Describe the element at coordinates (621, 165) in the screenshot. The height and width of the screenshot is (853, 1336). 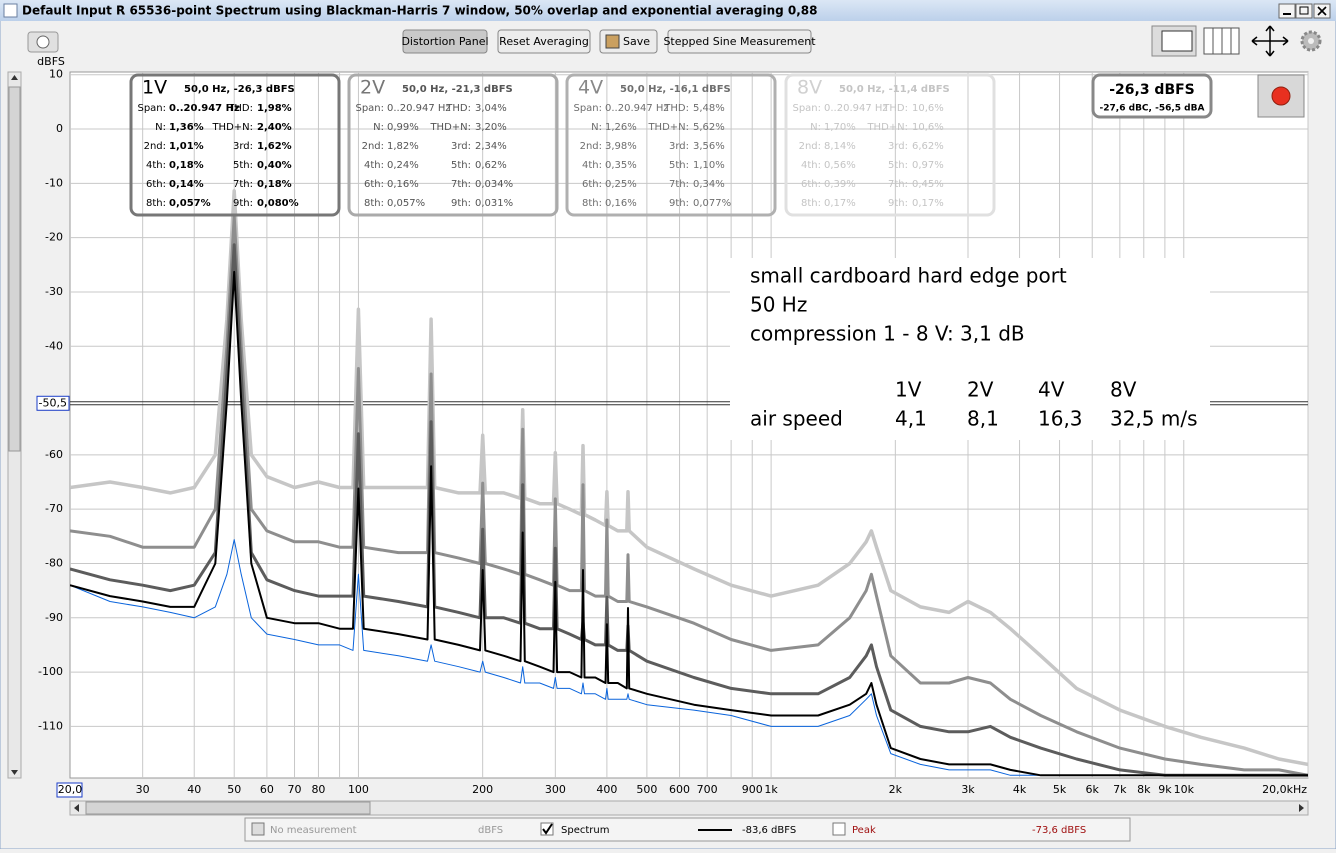
I see `panel-value: 0,35%` at that location.